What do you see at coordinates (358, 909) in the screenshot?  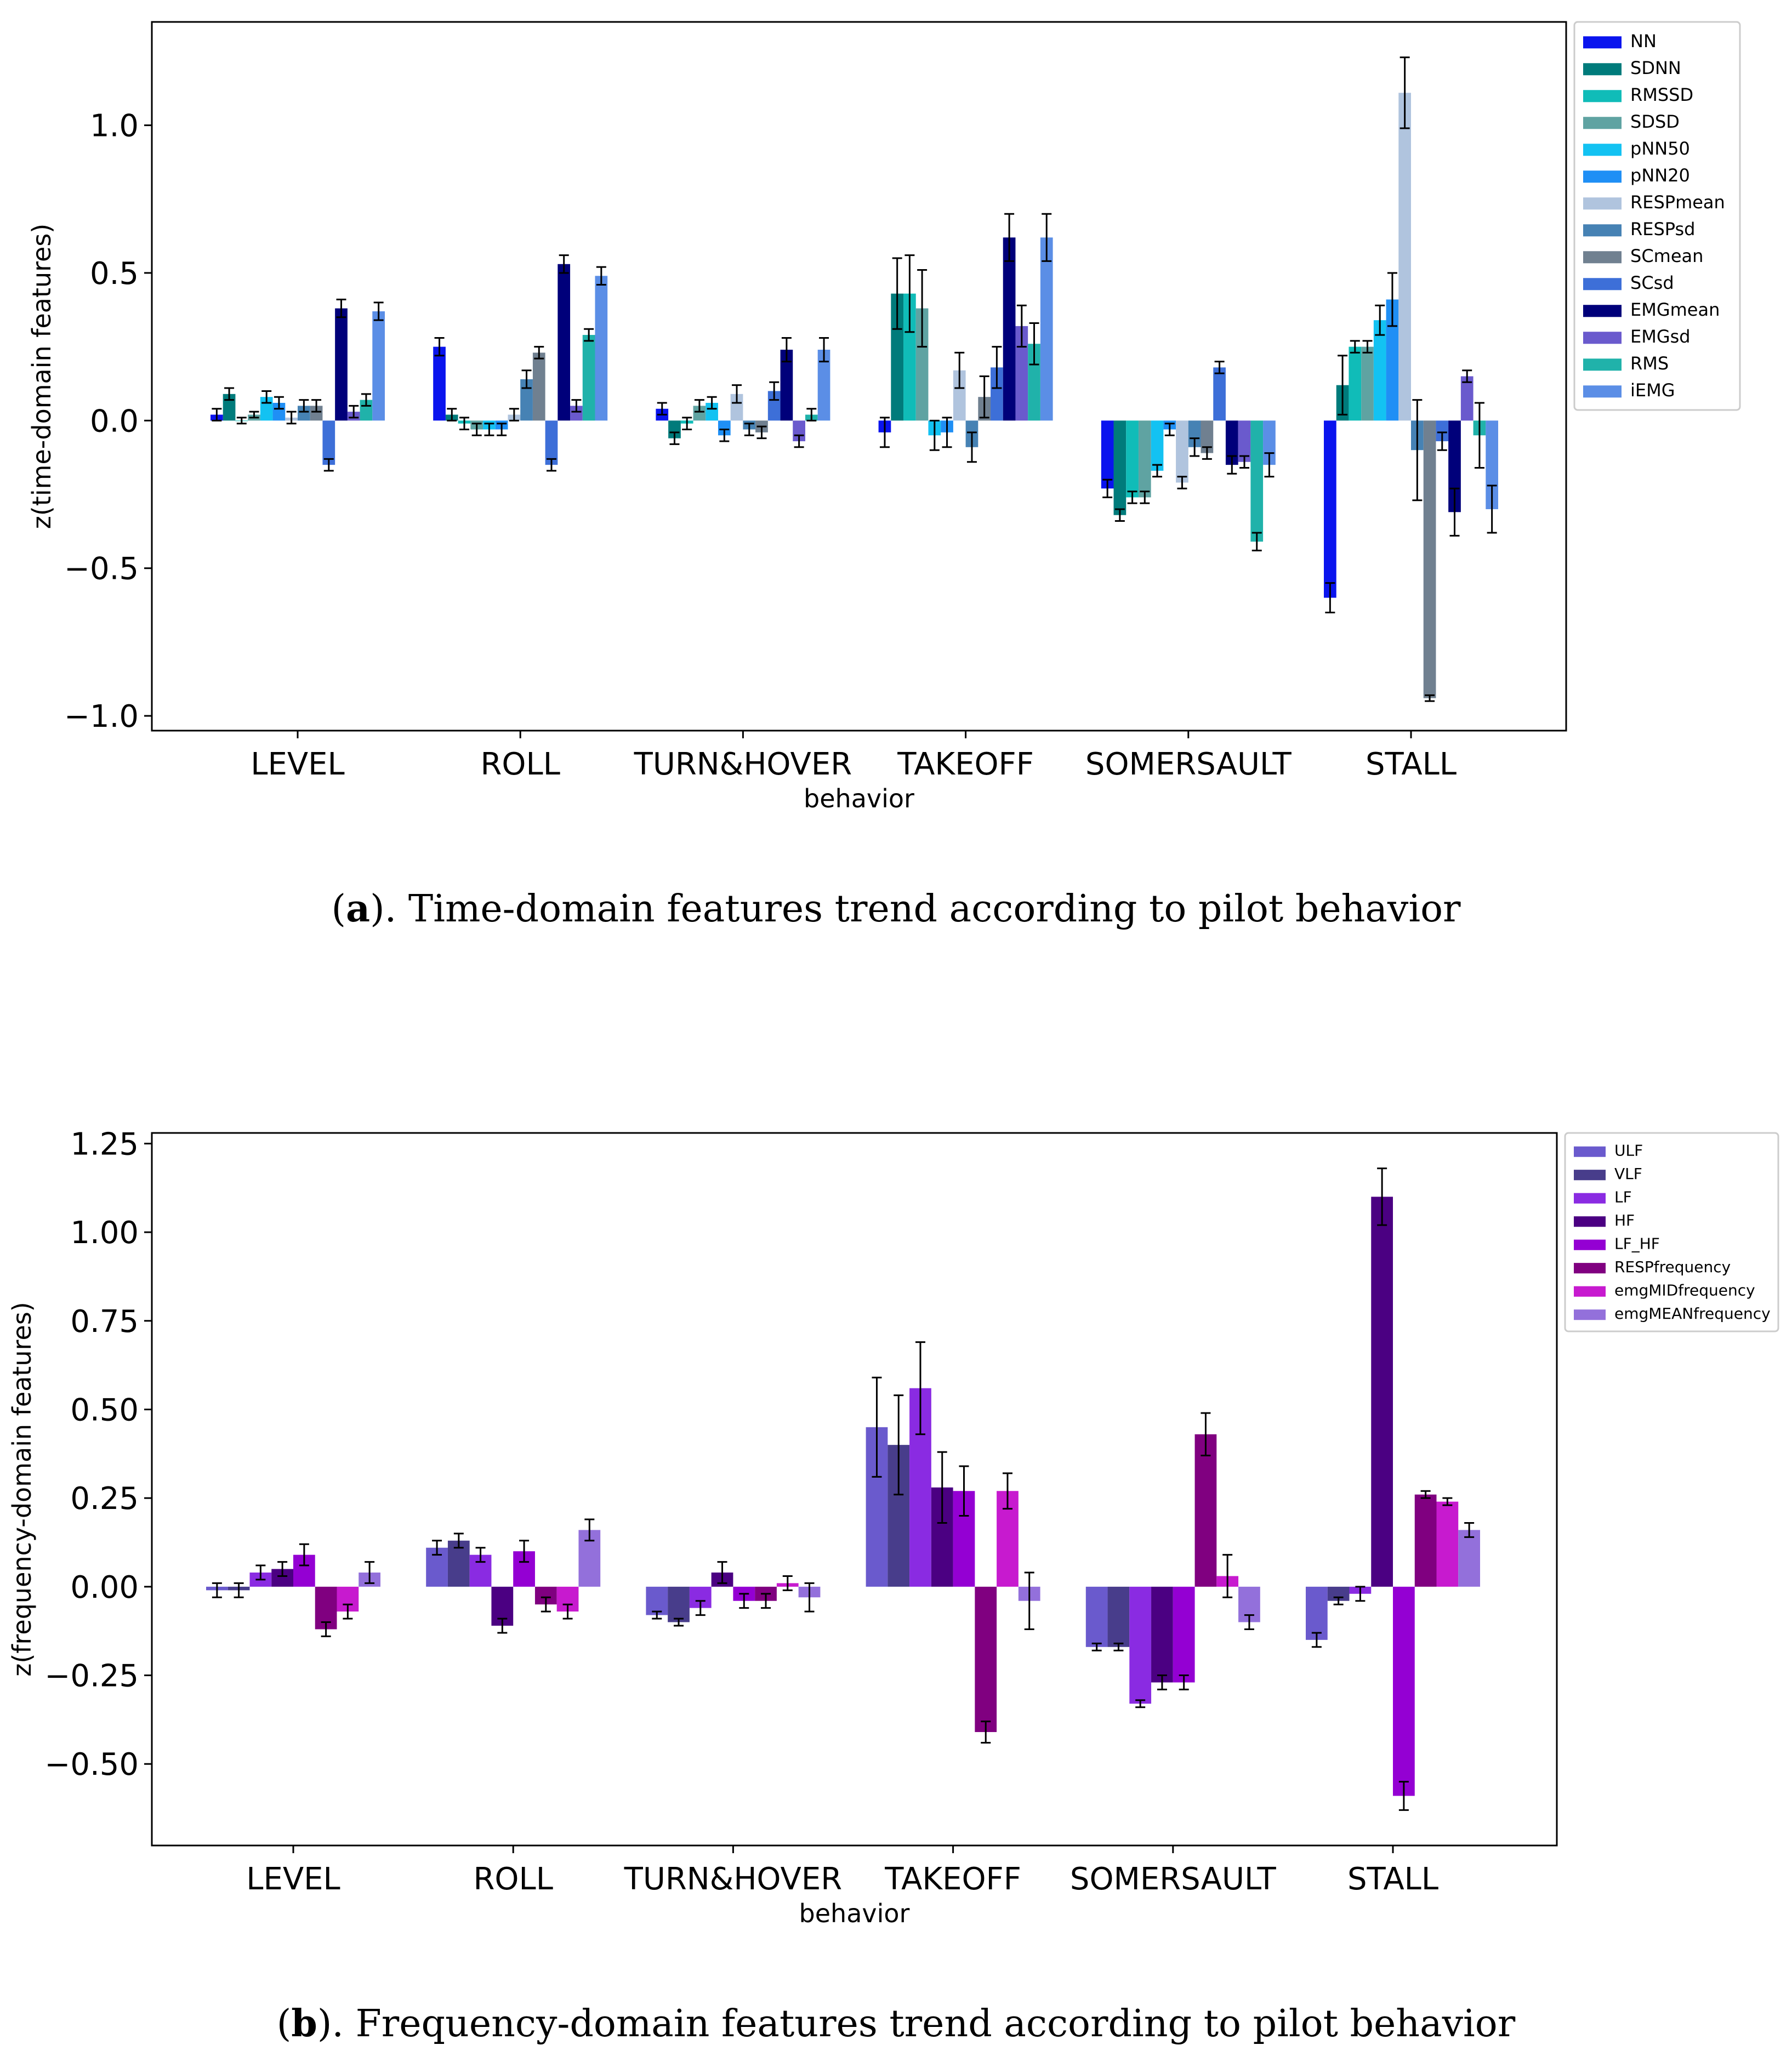 I see `caption-a-label: a` at bounding box center [358, 909].